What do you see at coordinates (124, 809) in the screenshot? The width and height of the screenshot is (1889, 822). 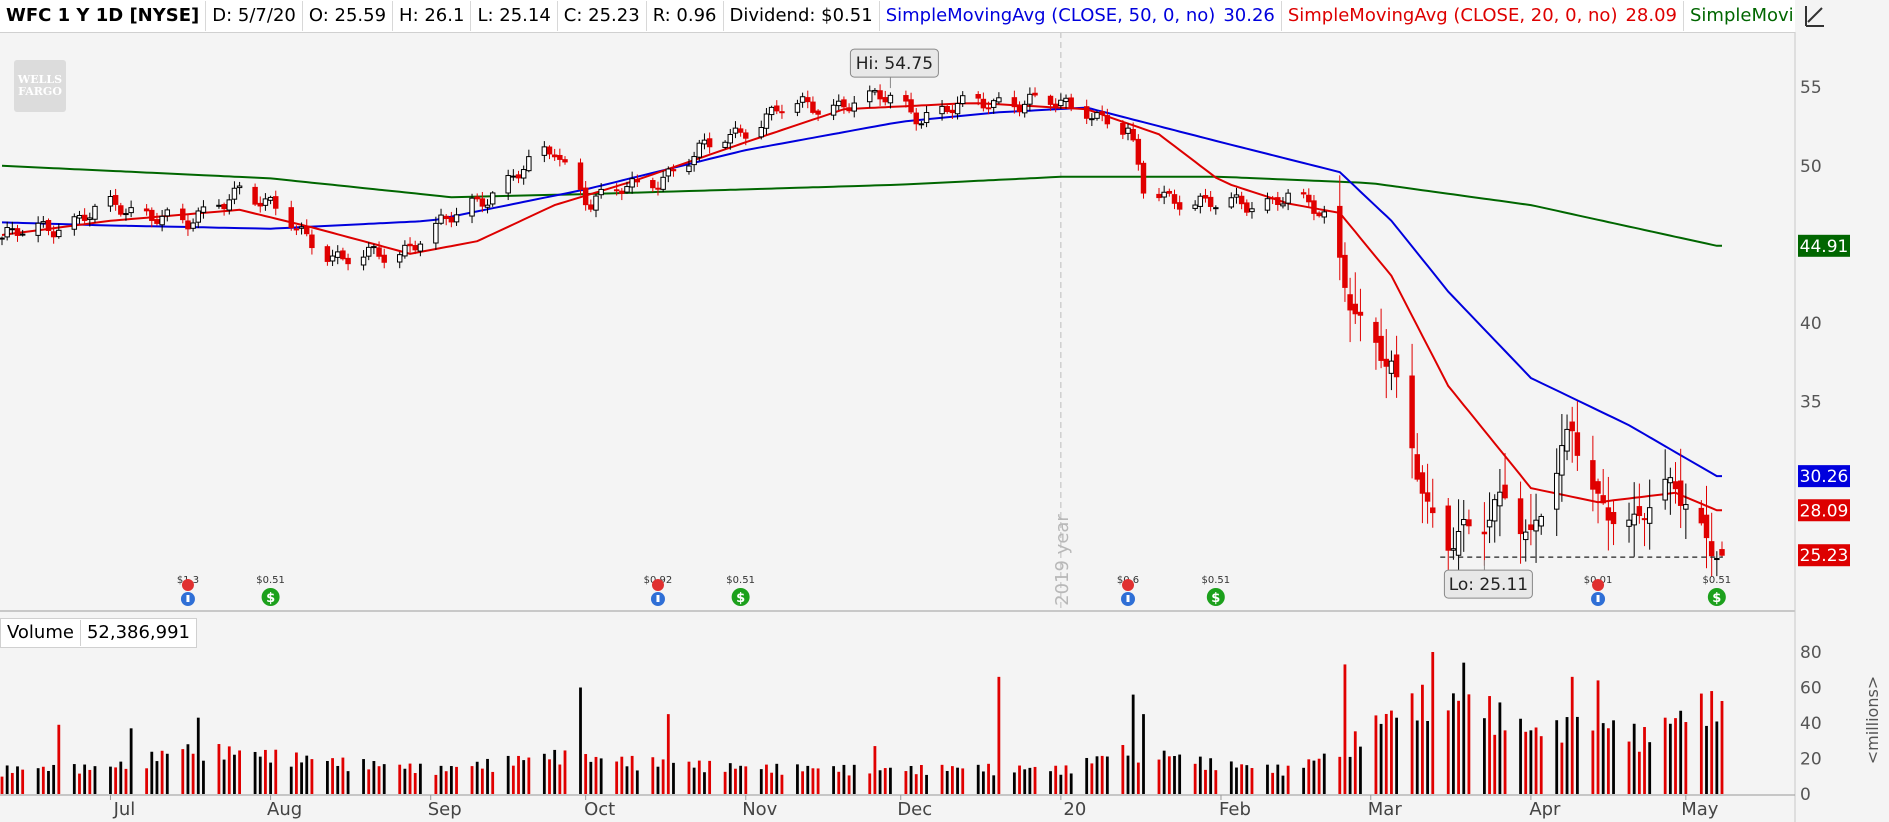 I see `time-tick-label: Jul` at bounding box center [124, 809].